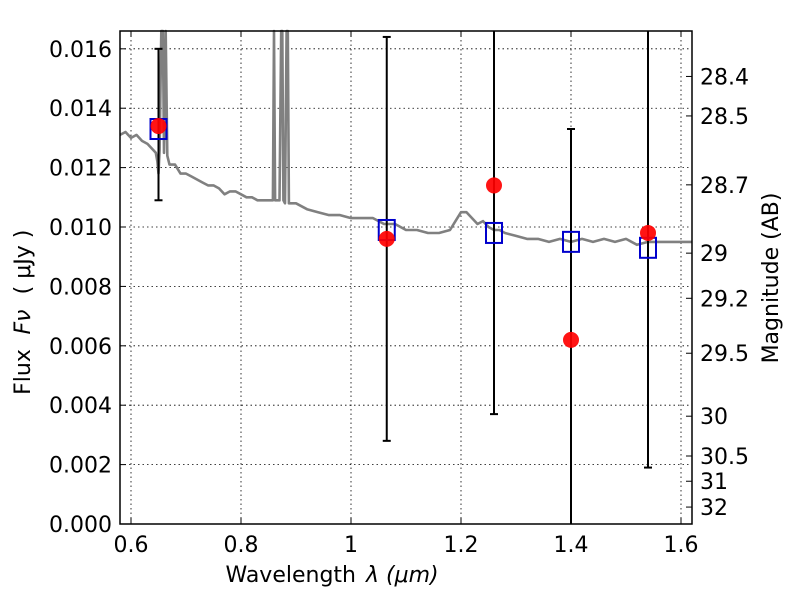  What do you see at coordinates (571, 545) in the screenshot?
I see `x-tick-label: 1.4` at bounding box center [571, 545].